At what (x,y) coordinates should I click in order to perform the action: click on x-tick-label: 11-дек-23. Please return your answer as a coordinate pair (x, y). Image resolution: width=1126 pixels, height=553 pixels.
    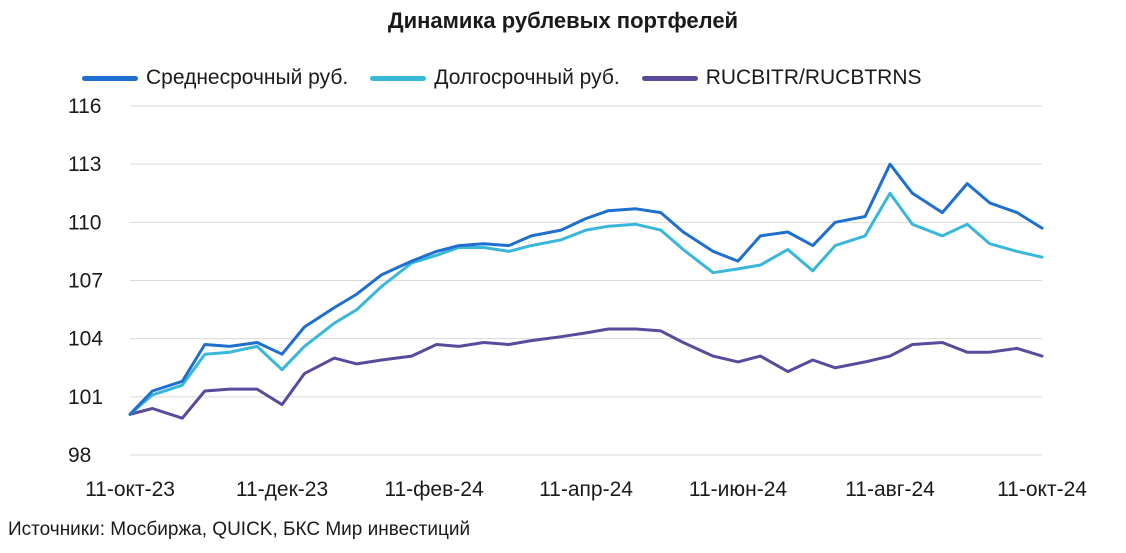
    Looking at the image, I should click on (282, 489).